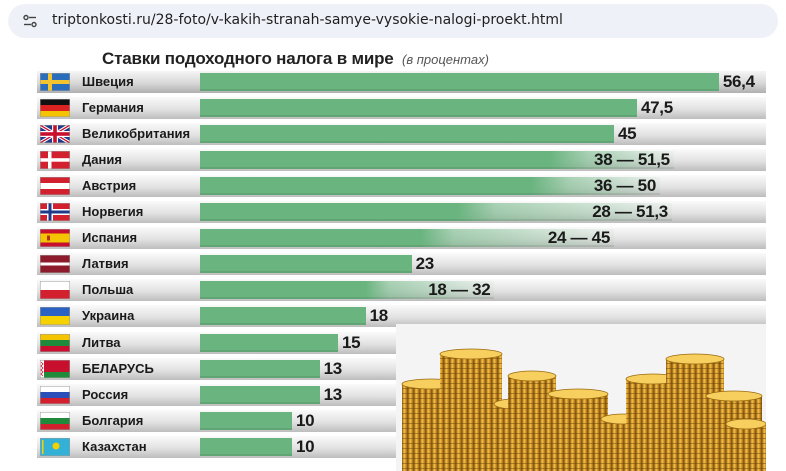 This screenshot has width=786, height=471. Describe the element at coordinates (55, 316) in the screenshot. I see `flag-ukraine-icon` at that location.